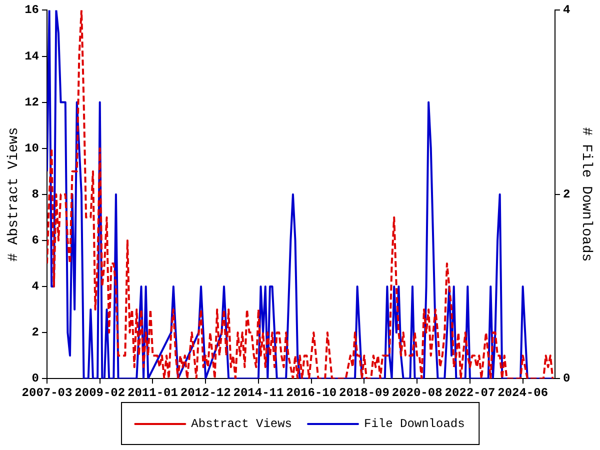 This screenshot has height=450, width=600. Describe the element at coordinates (35, 287) in the screenshot. I see `y-tick-label: 4` at that location.